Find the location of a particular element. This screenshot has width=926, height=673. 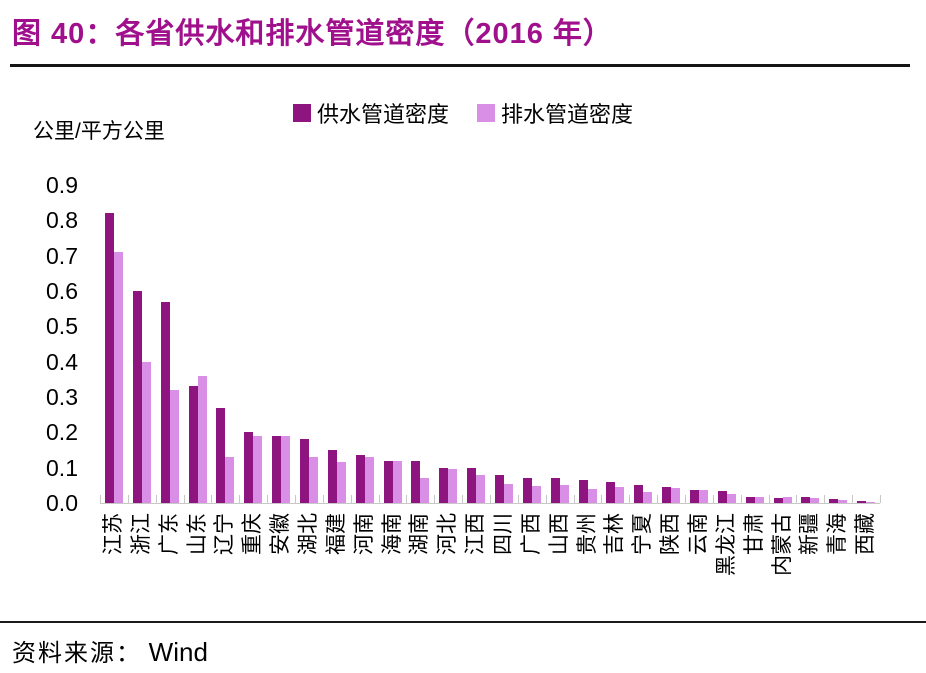

x-axis-label-河北: 河北 is located at coordinates (448, 534).